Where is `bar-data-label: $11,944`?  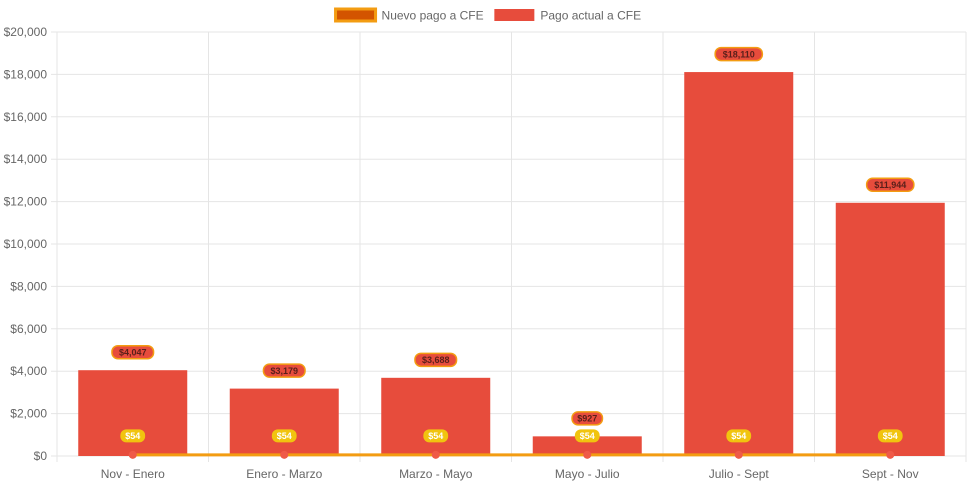 bar-data-label: $11,944 is located at coordinates (890, 185).